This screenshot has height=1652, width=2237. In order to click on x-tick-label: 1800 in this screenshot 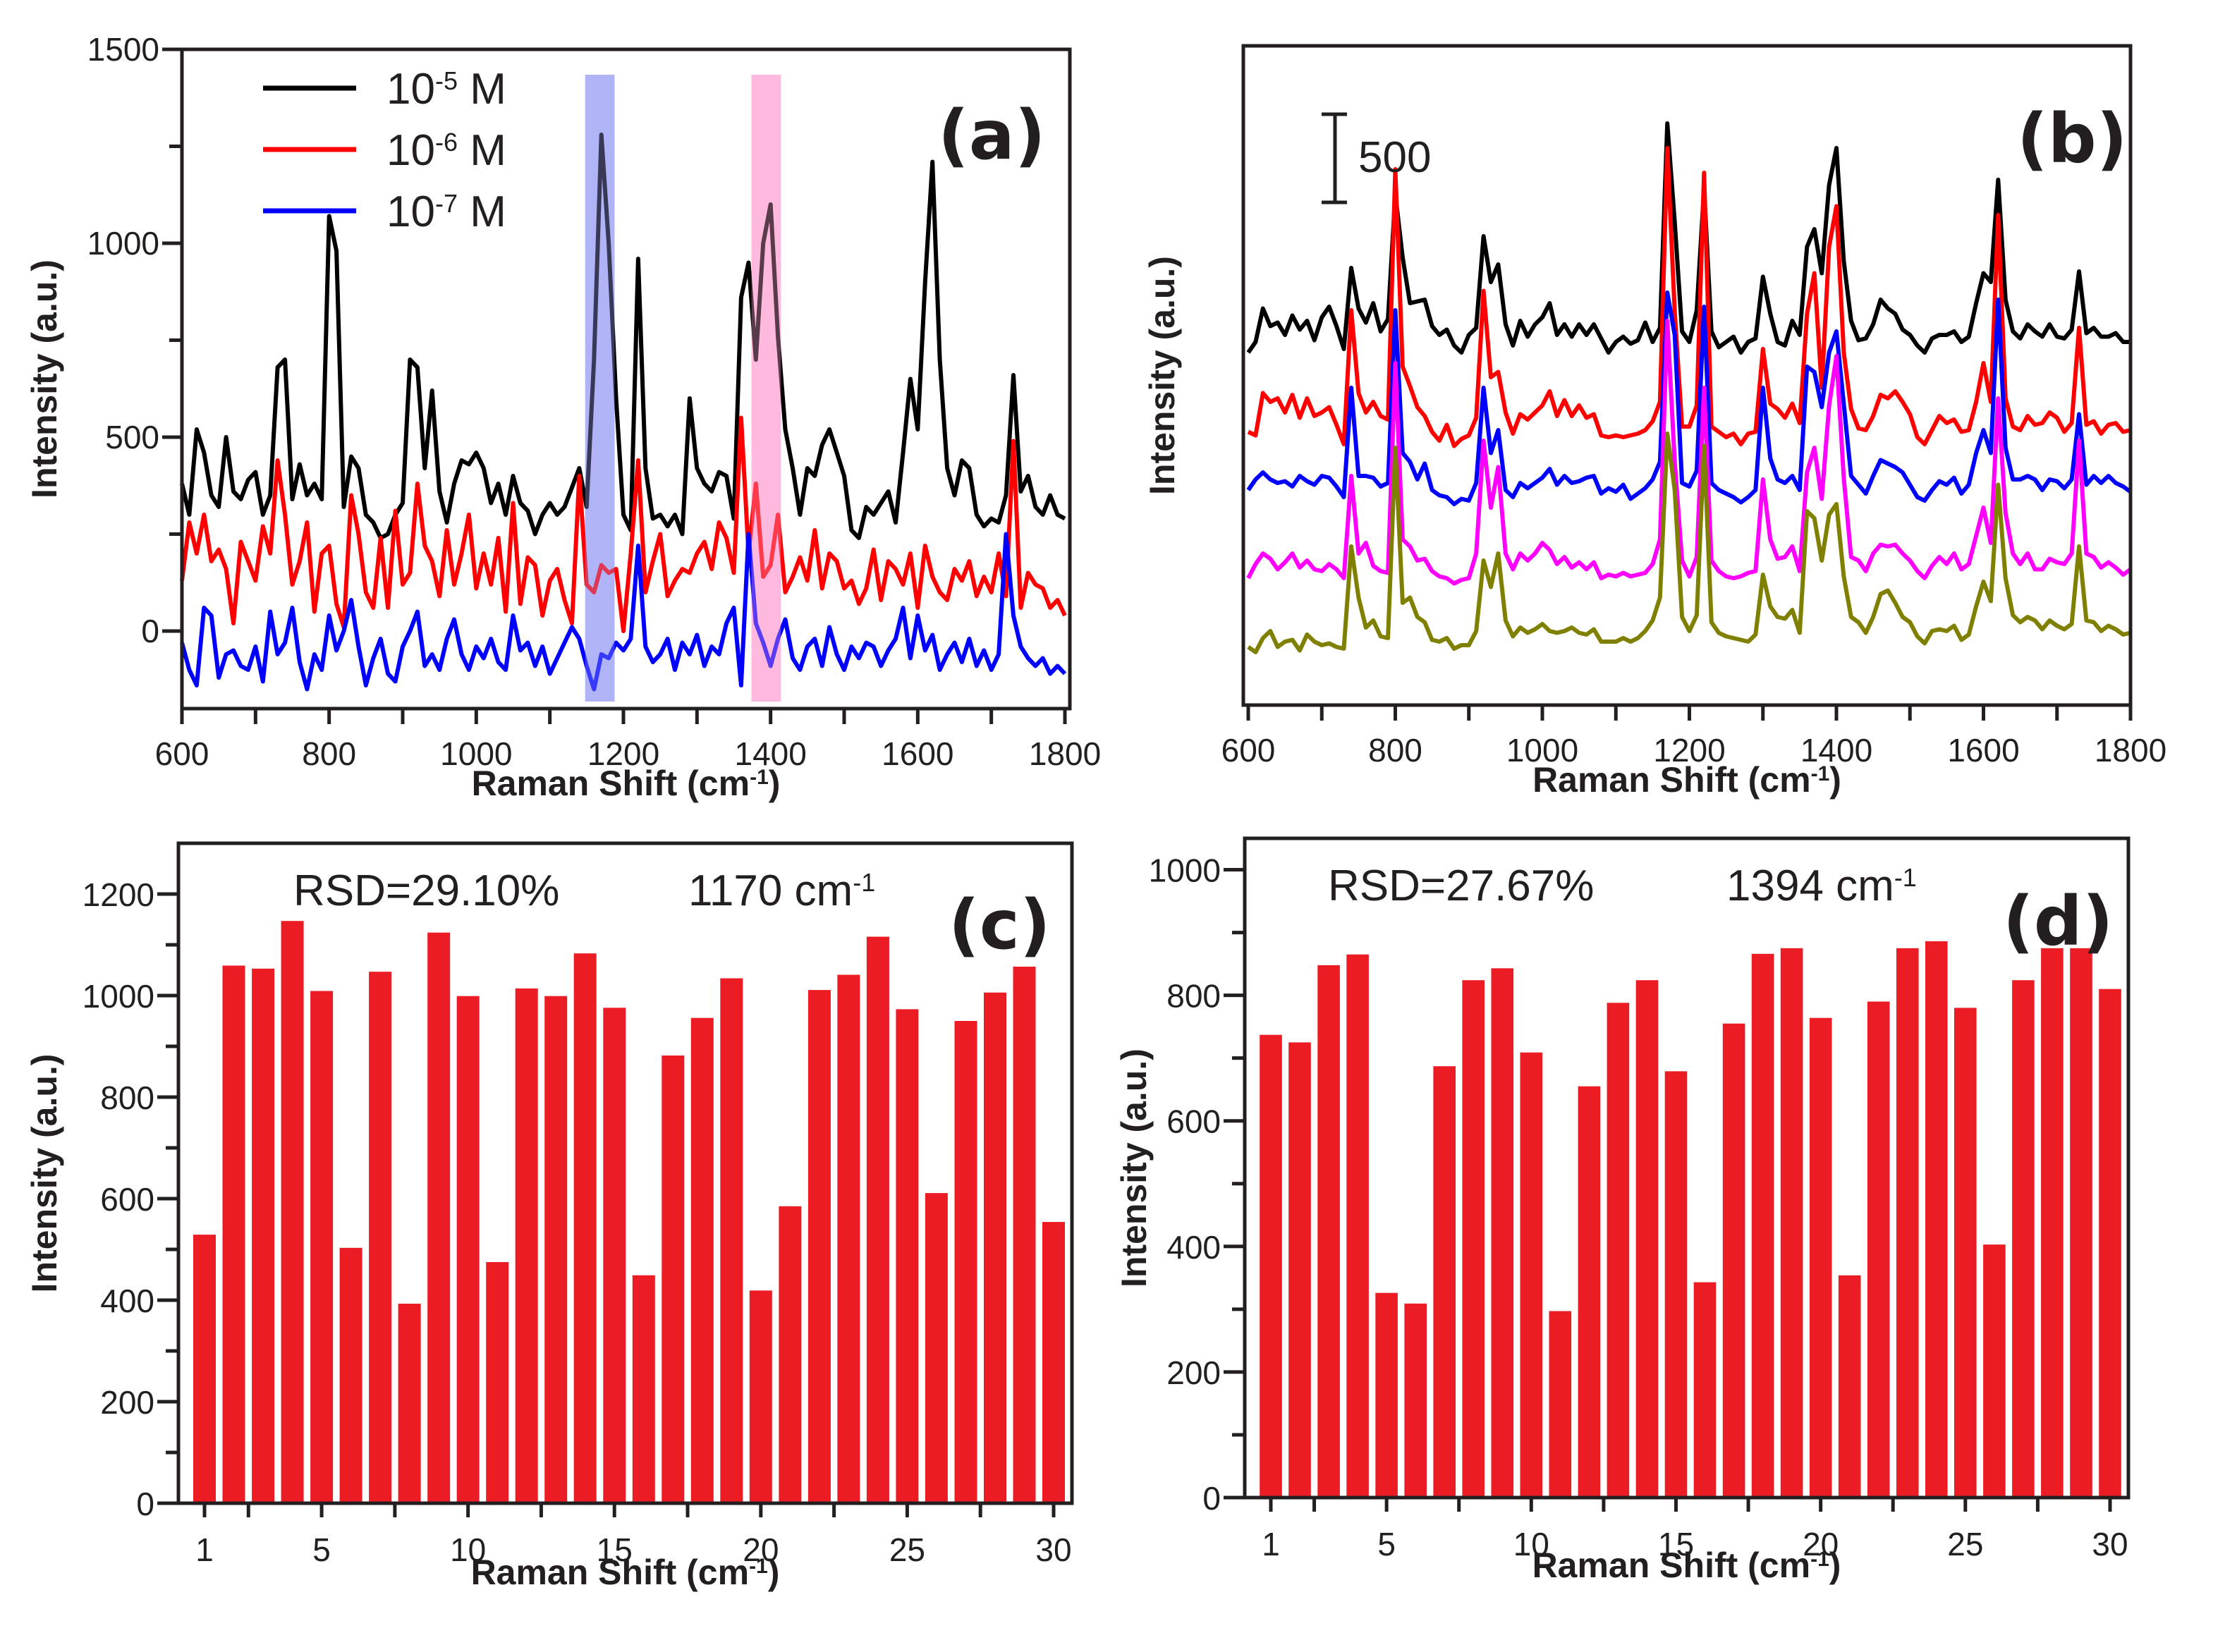, I will do `click(2130, 750)`.